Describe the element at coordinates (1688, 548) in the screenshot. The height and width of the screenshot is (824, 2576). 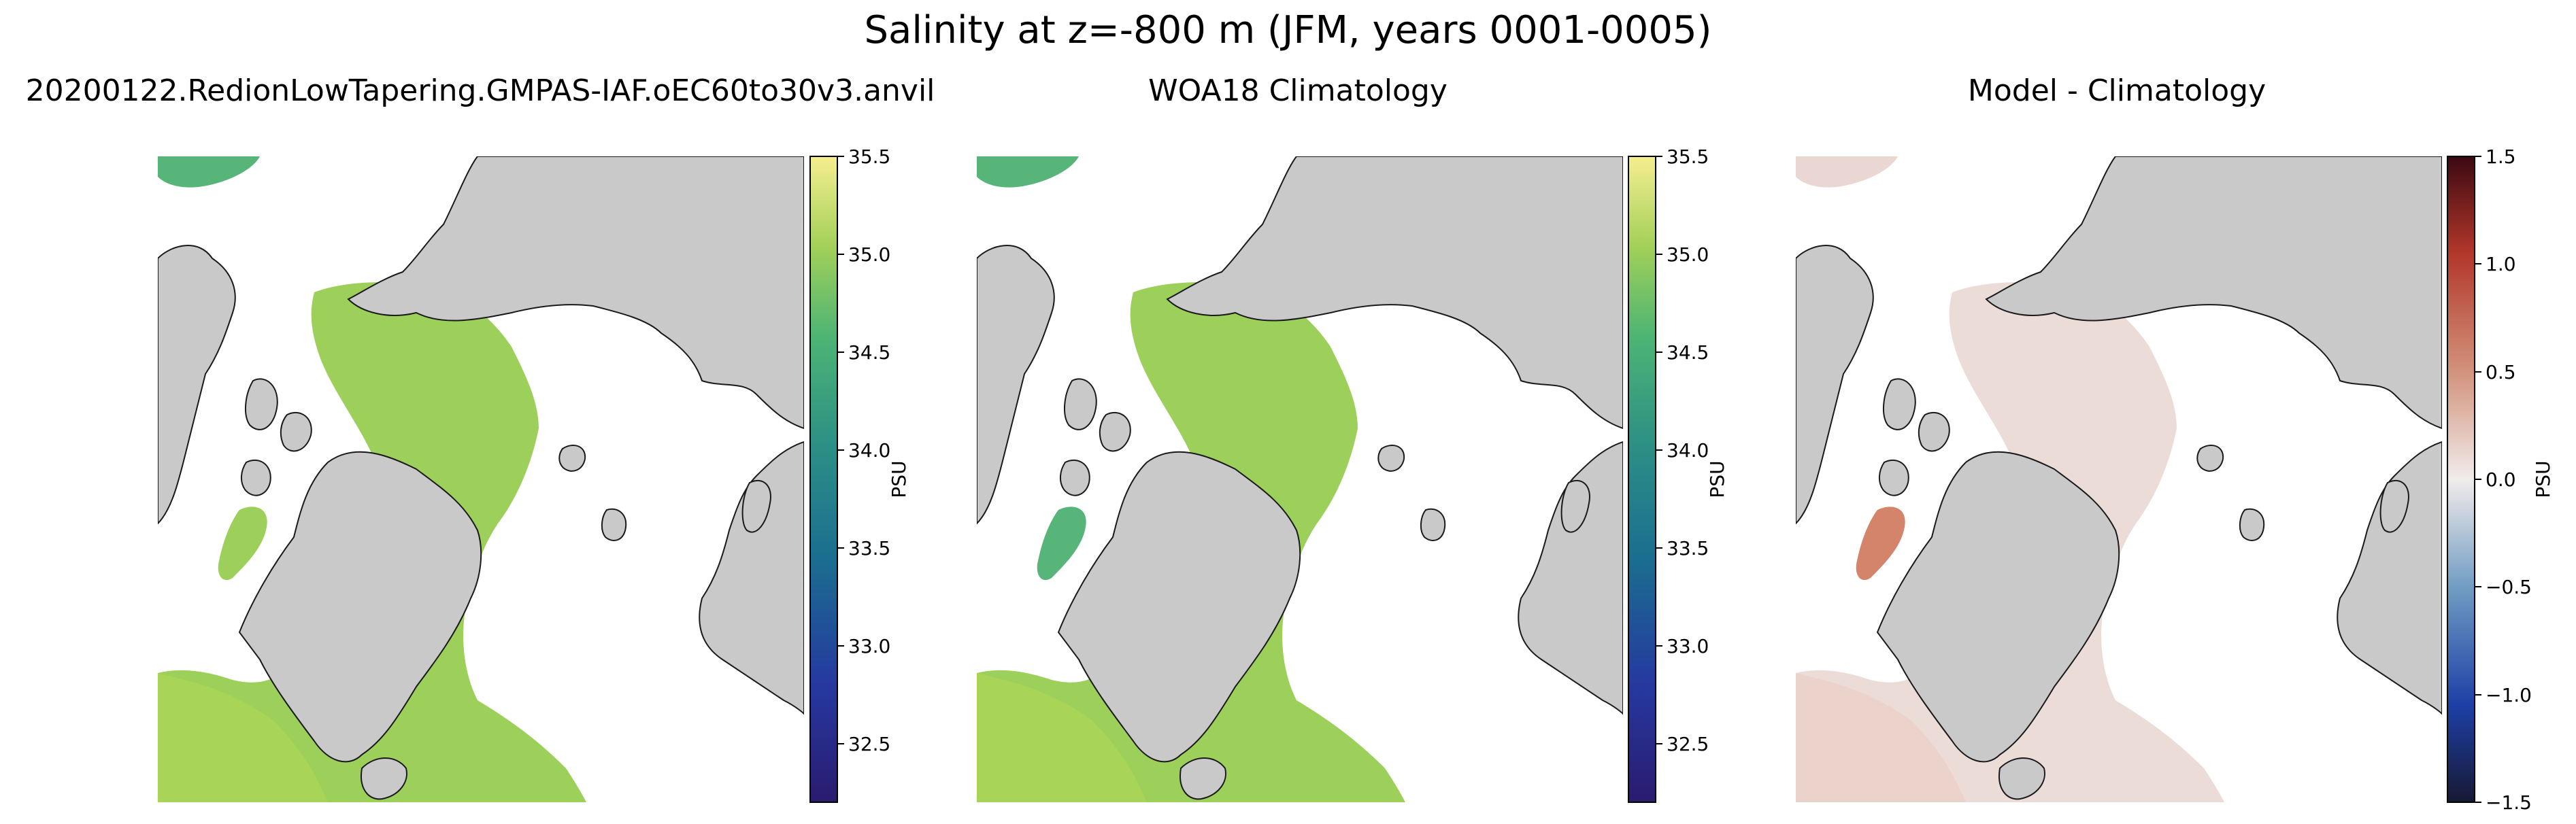
I see `climatology-cb-tick: 33.5` at that location.